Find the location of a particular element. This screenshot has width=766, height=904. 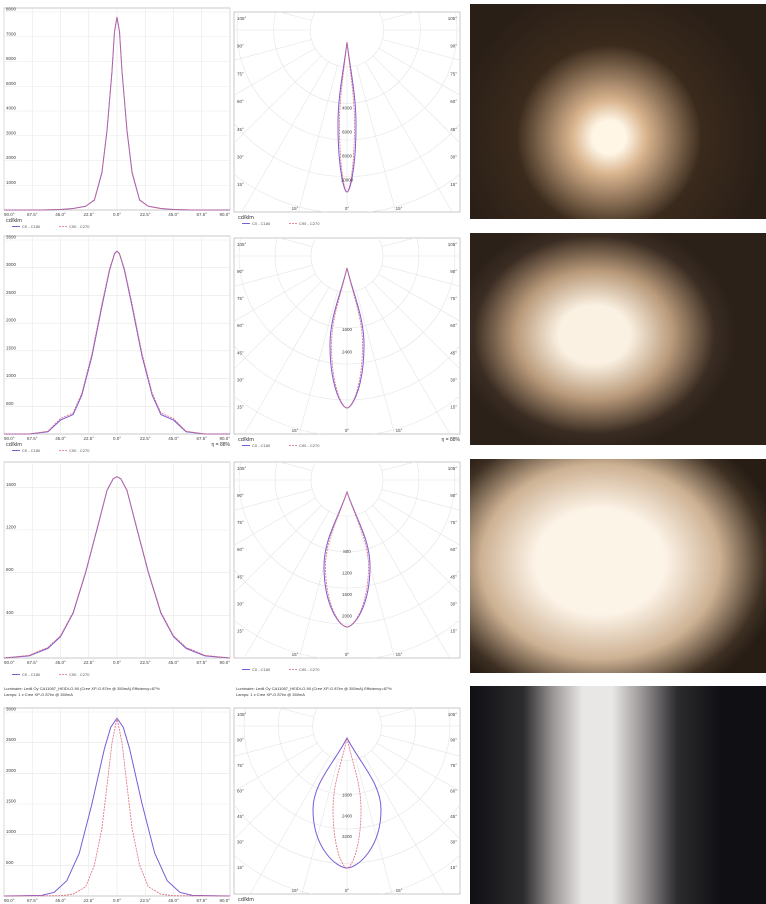

radial-tick-label: 3200 is located at coordinates (347, 836).